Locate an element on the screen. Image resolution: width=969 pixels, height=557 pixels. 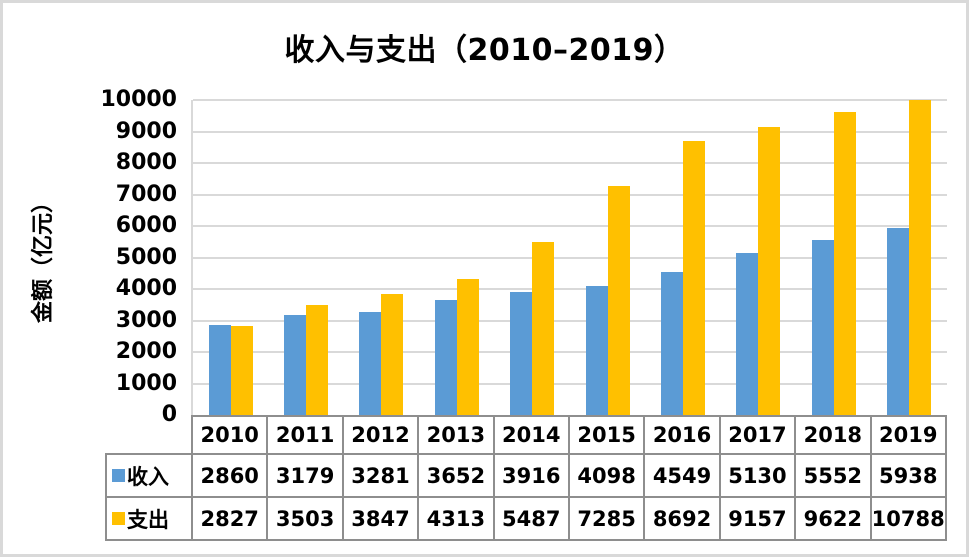
bar-group-2014 is located at coordinates (532, 257).